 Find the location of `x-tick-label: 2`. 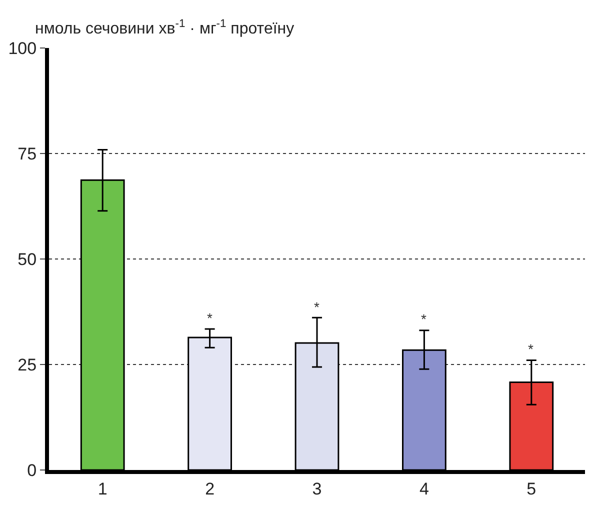

x-tick-label: 2 is located at coordinates (210, 488).